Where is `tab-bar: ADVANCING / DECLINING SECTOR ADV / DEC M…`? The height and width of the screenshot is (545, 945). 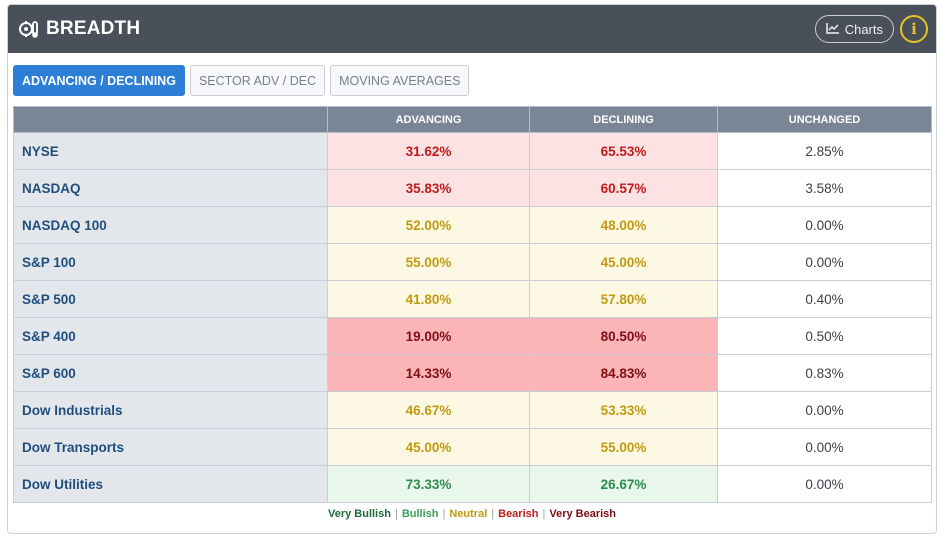 tab-bar: ADVANCING / DECLINING SECTOR ADV / DEC M… is located at coordinates (472, 77).